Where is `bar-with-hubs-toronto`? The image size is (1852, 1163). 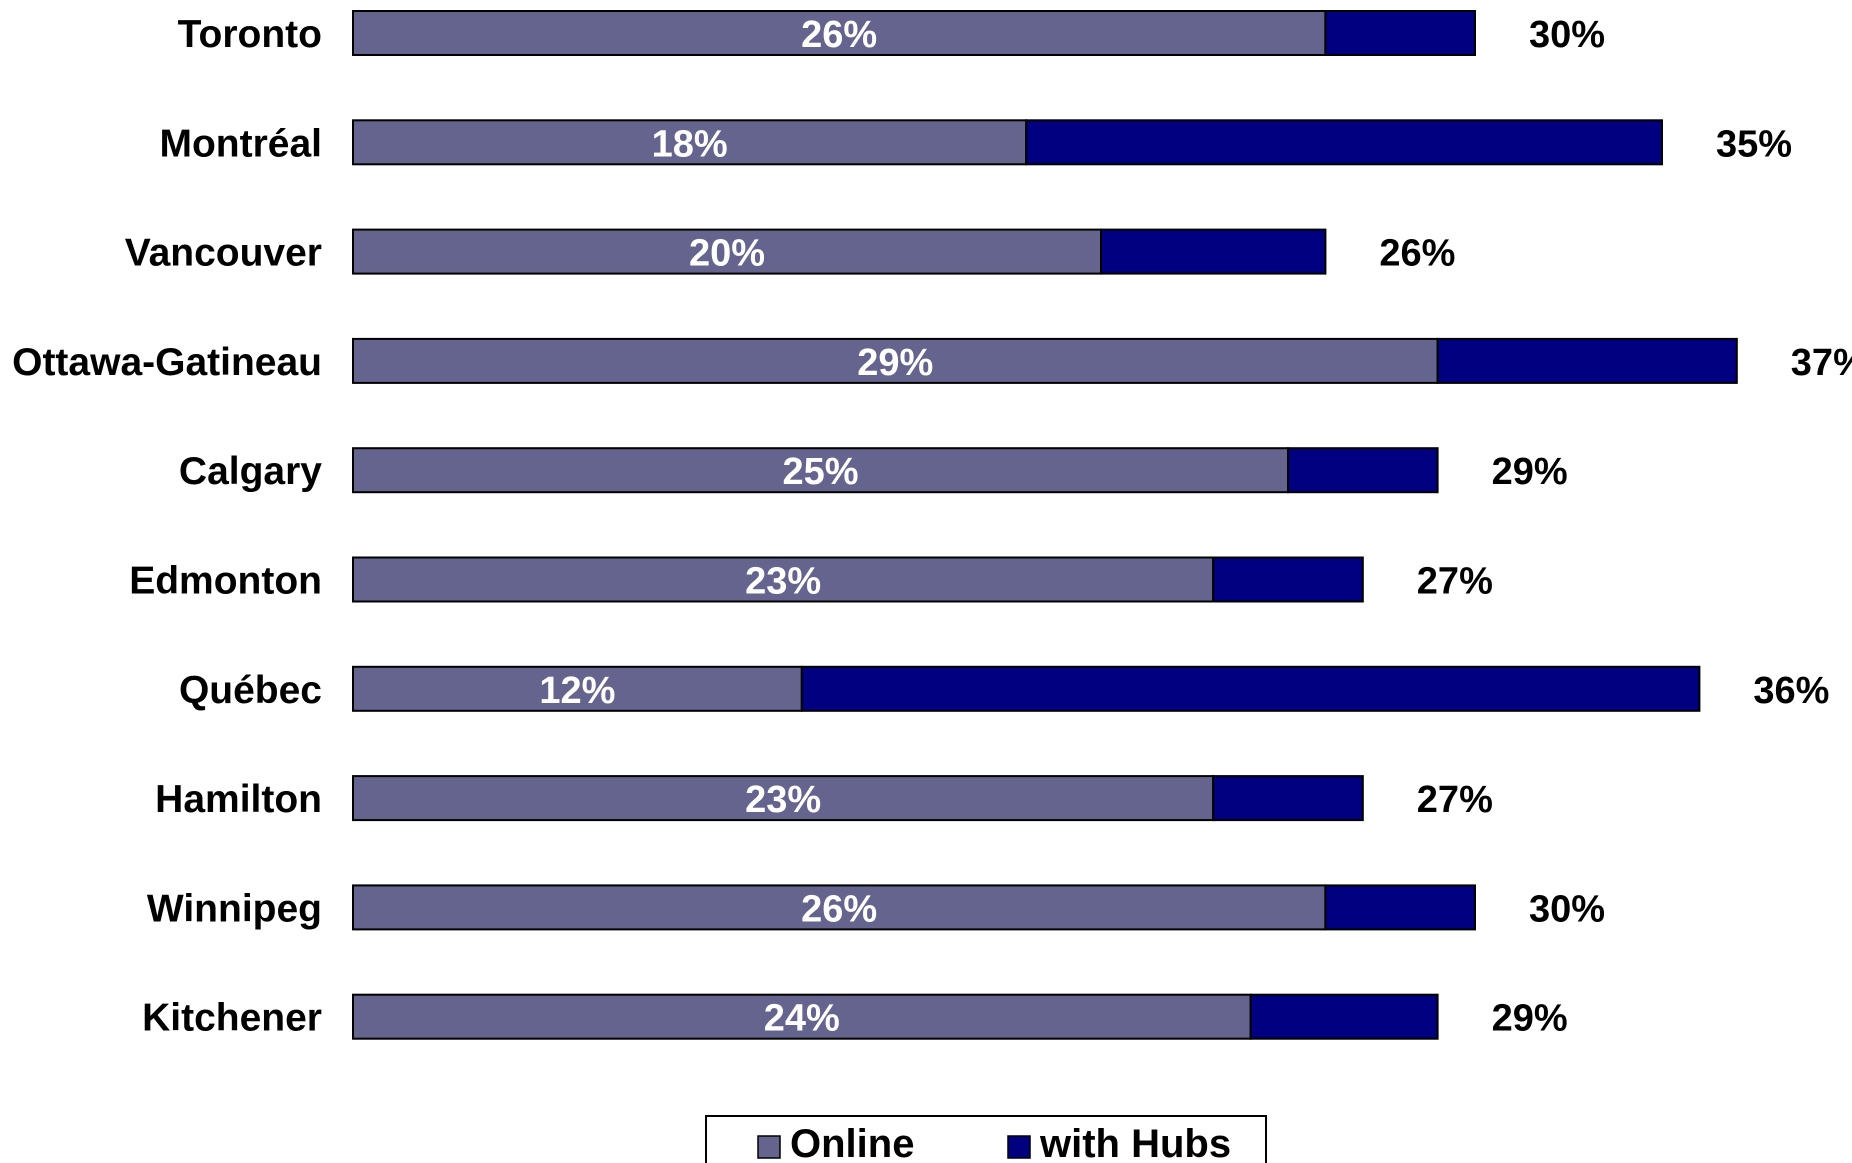
bar-with-hubs-toronto is located at coordinates (1400, 33).